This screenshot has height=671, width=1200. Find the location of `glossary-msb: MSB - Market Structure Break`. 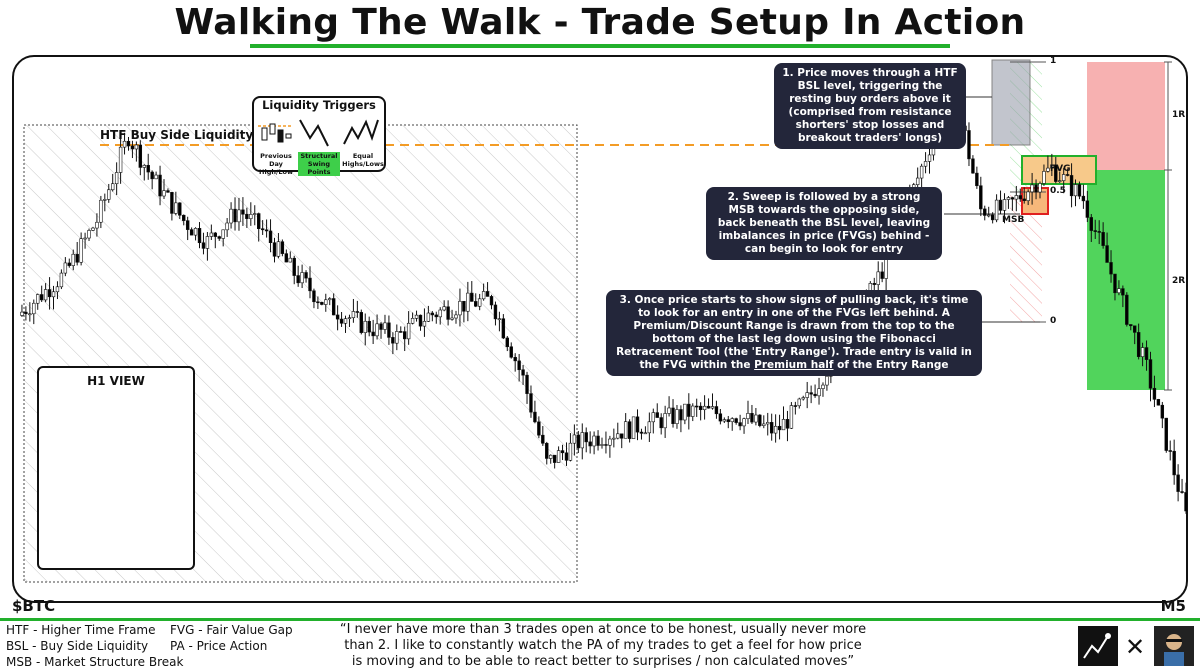

glossary-msb: MSB - Market Structure Break is located at coordinates (95, 662).